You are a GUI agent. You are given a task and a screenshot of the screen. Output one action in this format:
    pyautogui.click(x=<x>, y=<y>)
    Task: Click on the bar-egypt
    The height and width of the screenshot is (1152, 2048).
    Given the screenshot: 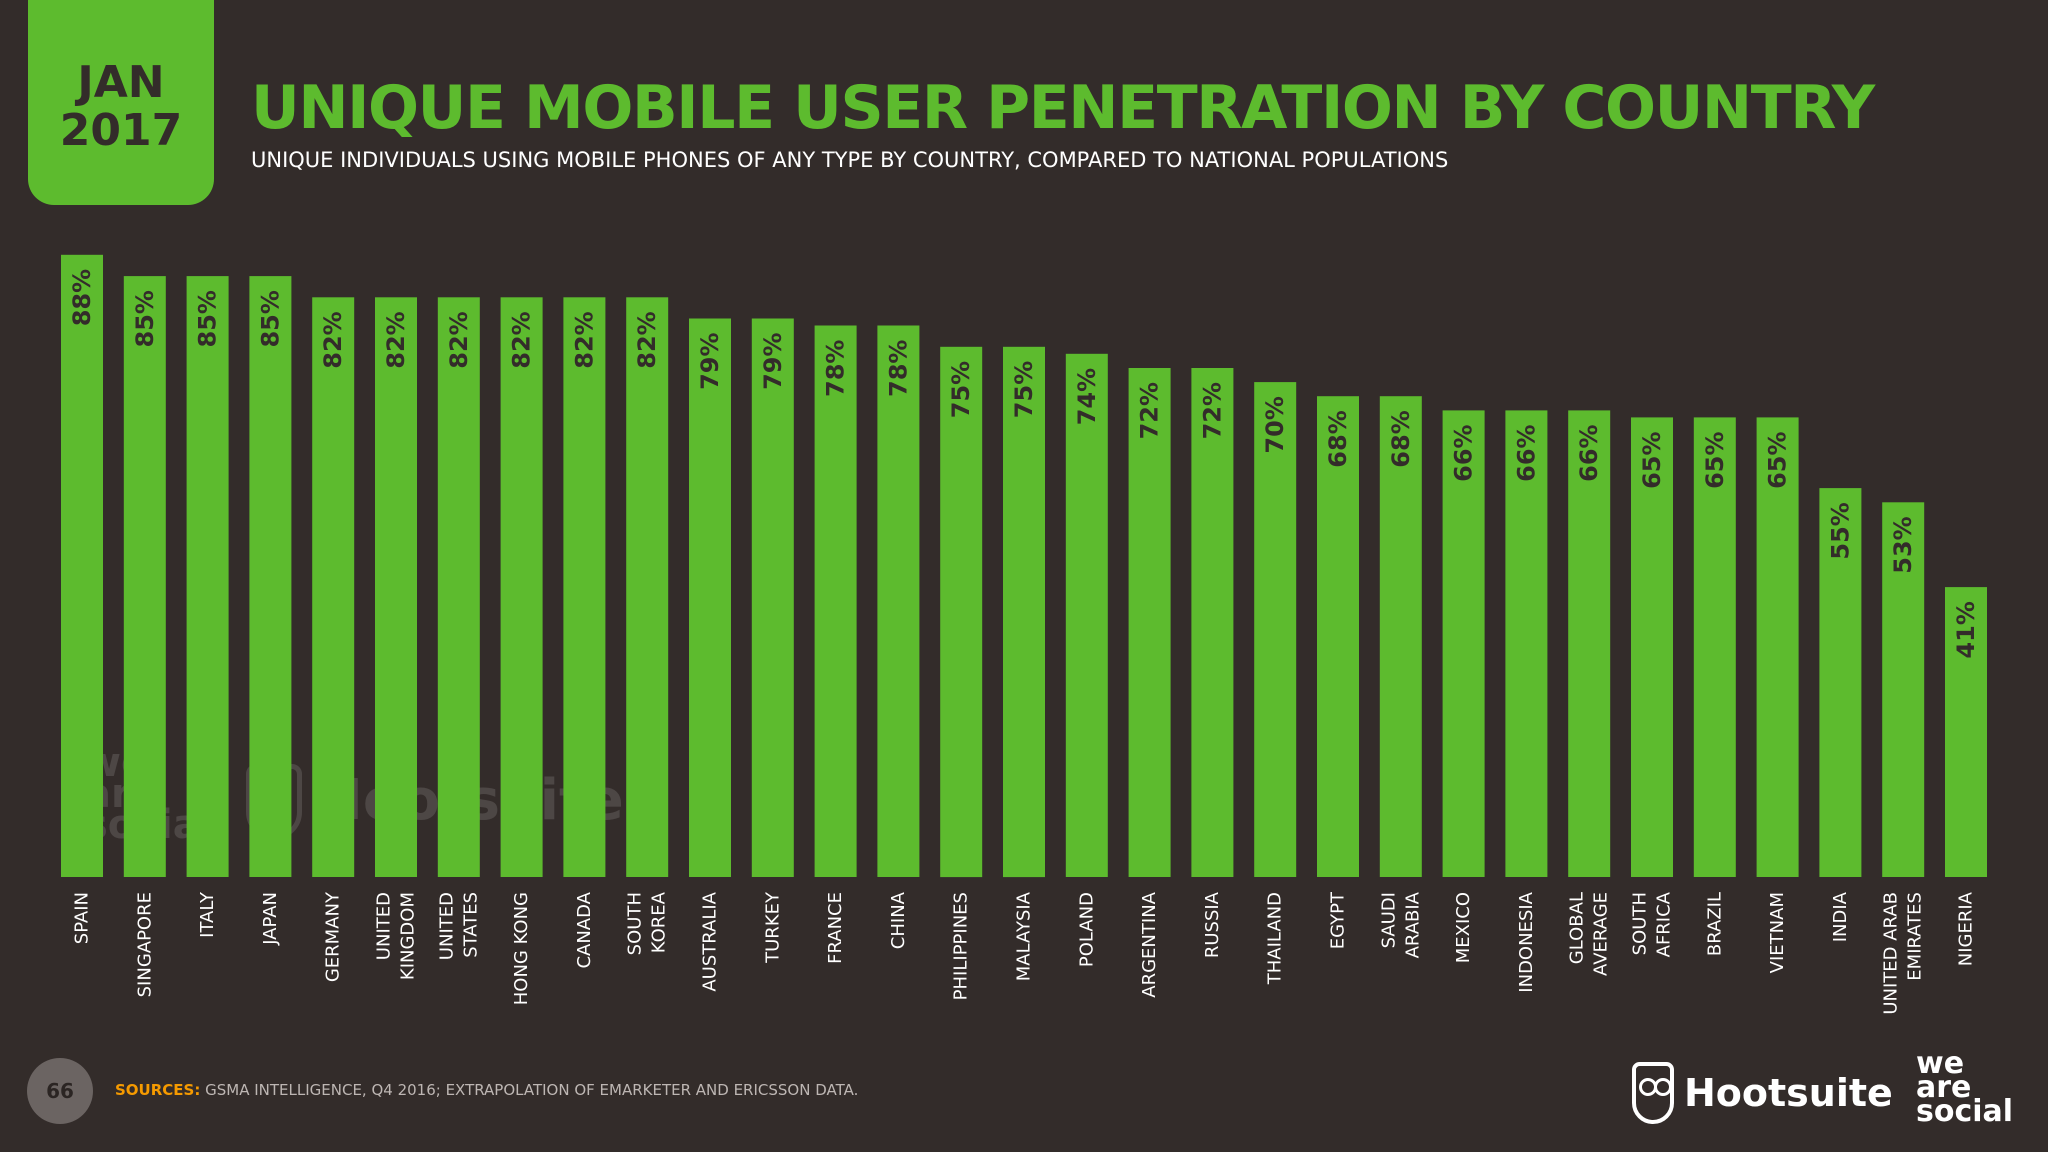 What is the action you would take?
    pyautogui.click(x=1338, y=636)
    